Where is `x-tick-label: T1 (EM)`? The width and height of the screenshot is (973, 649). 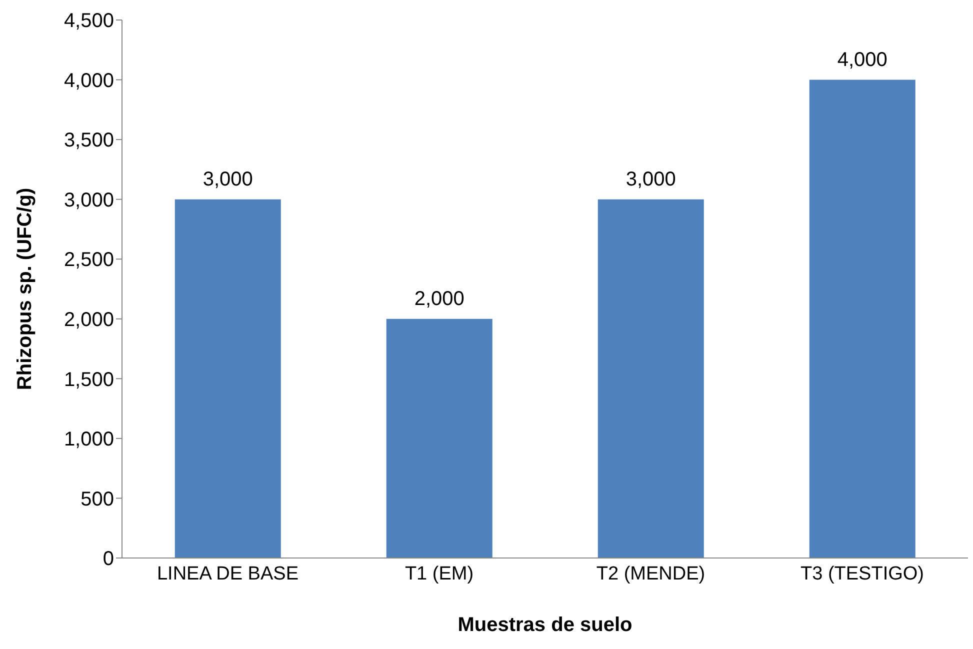
x-tick-label: T1 (EM) is located at coordinates (439, 573).